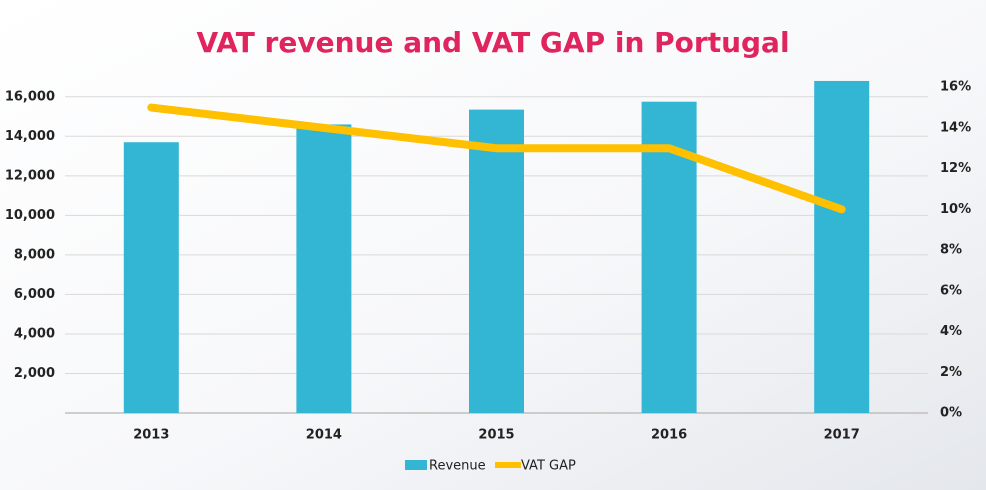  What do you see at coordinates (151, 435) in the screenshot?
I see `x-tick-label: 2013` at bounding box center [151, 435].